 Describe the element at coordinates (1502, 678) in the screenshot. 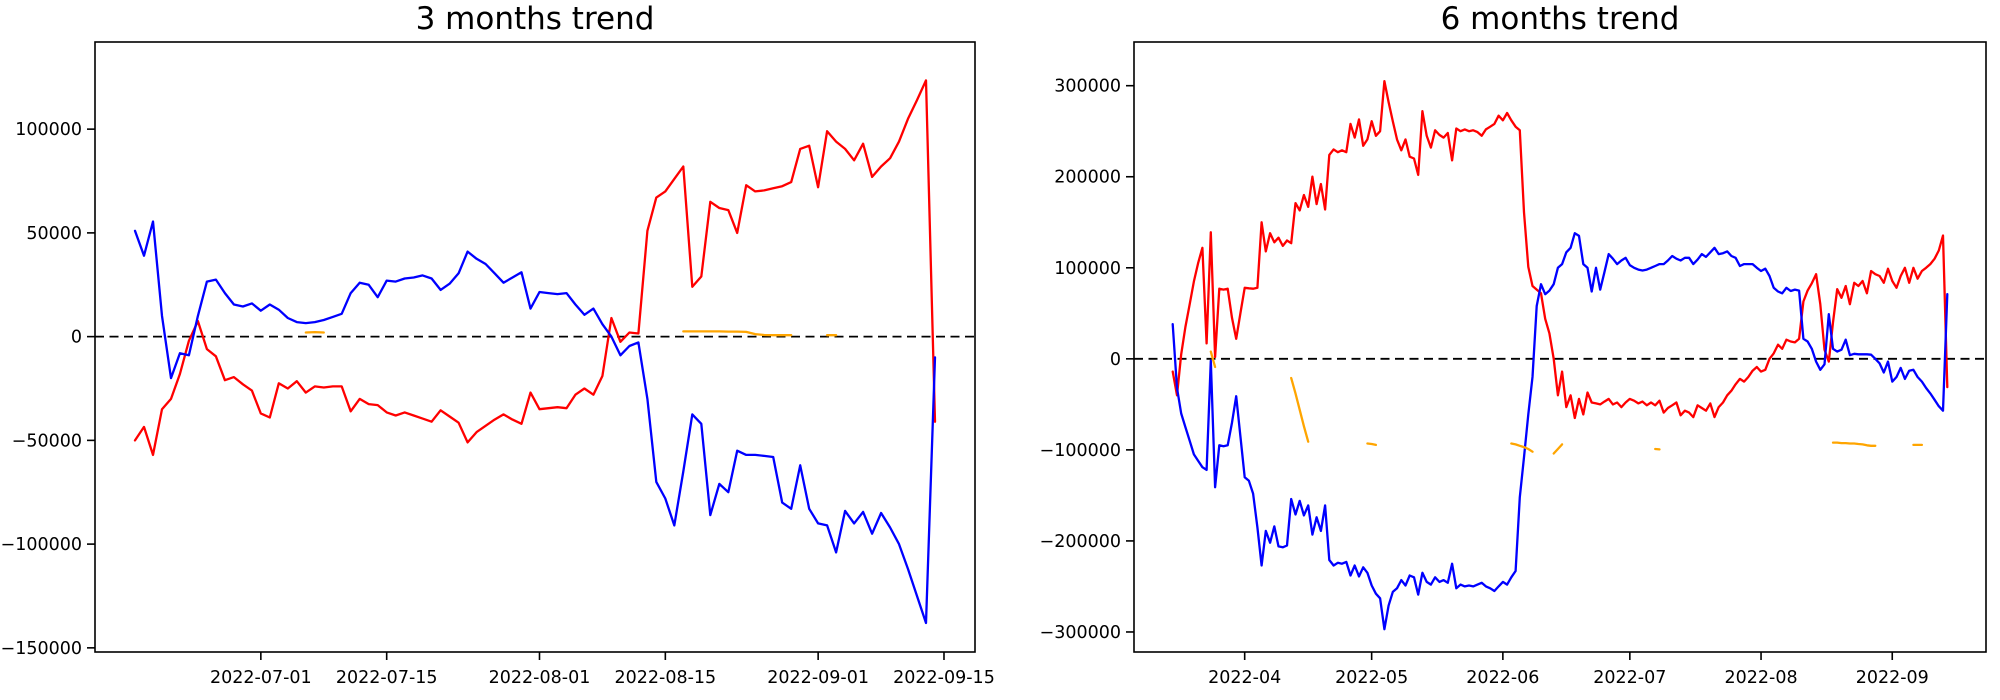

I see `x-tick-label: 2022-06` at that location.